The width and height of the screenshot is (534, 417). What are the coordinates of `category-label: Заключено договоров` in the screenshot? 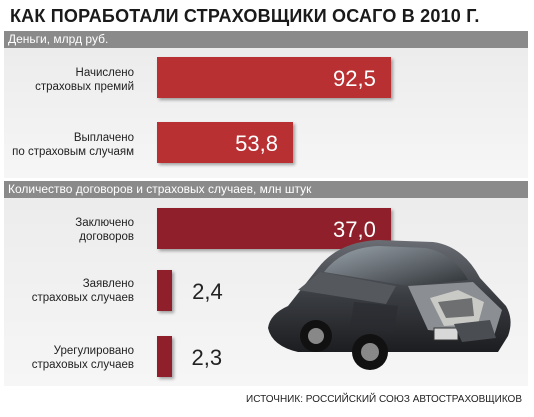 It's located at (104, 230).